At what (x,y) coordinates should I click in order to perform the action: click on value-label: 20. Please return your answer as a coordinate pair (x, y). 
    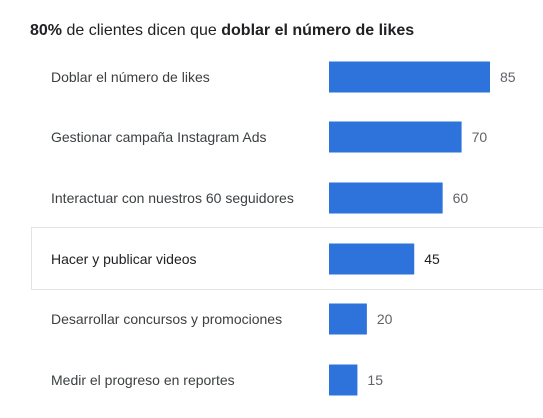
    Looking at the image, I should click on (385, 319).